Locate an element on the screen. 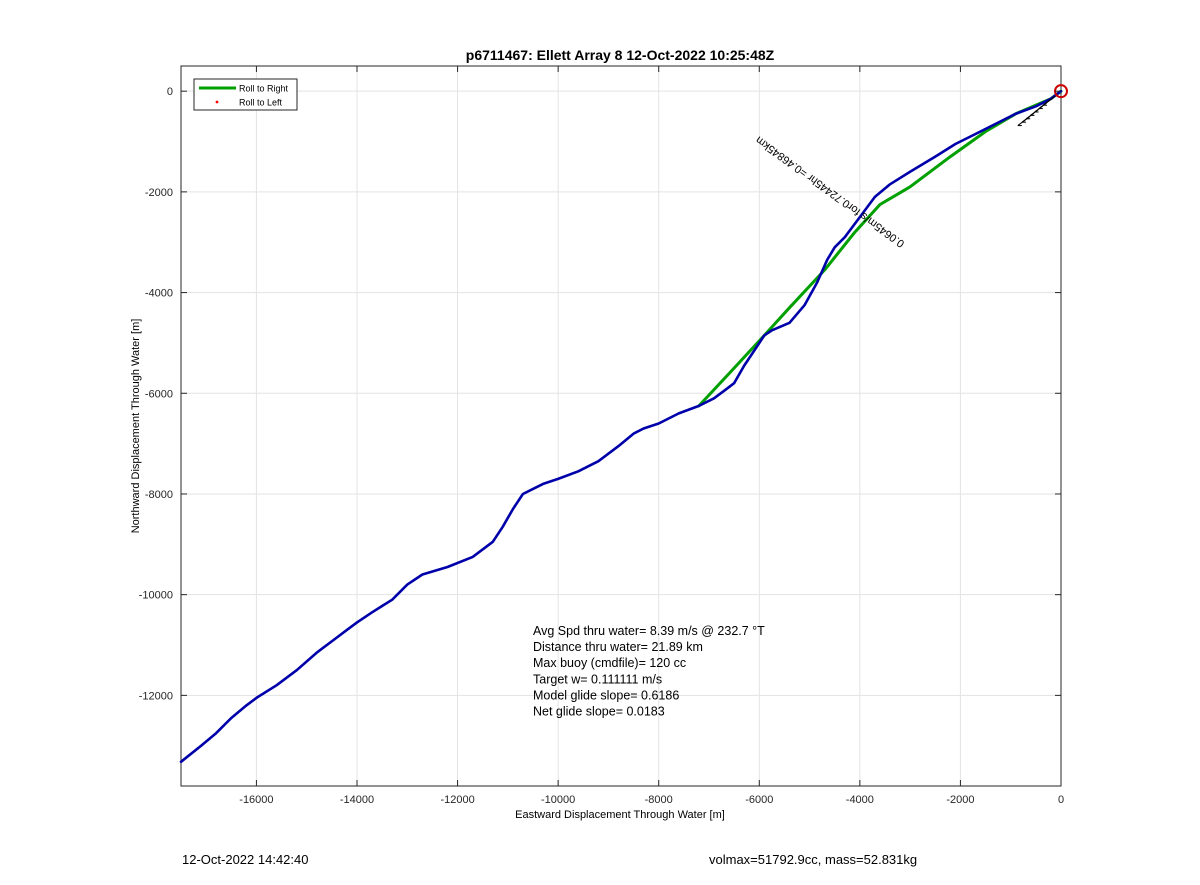 This screenshot has height=885, width=1200. legend-dot-swatch is located at coordinates (217, 102).